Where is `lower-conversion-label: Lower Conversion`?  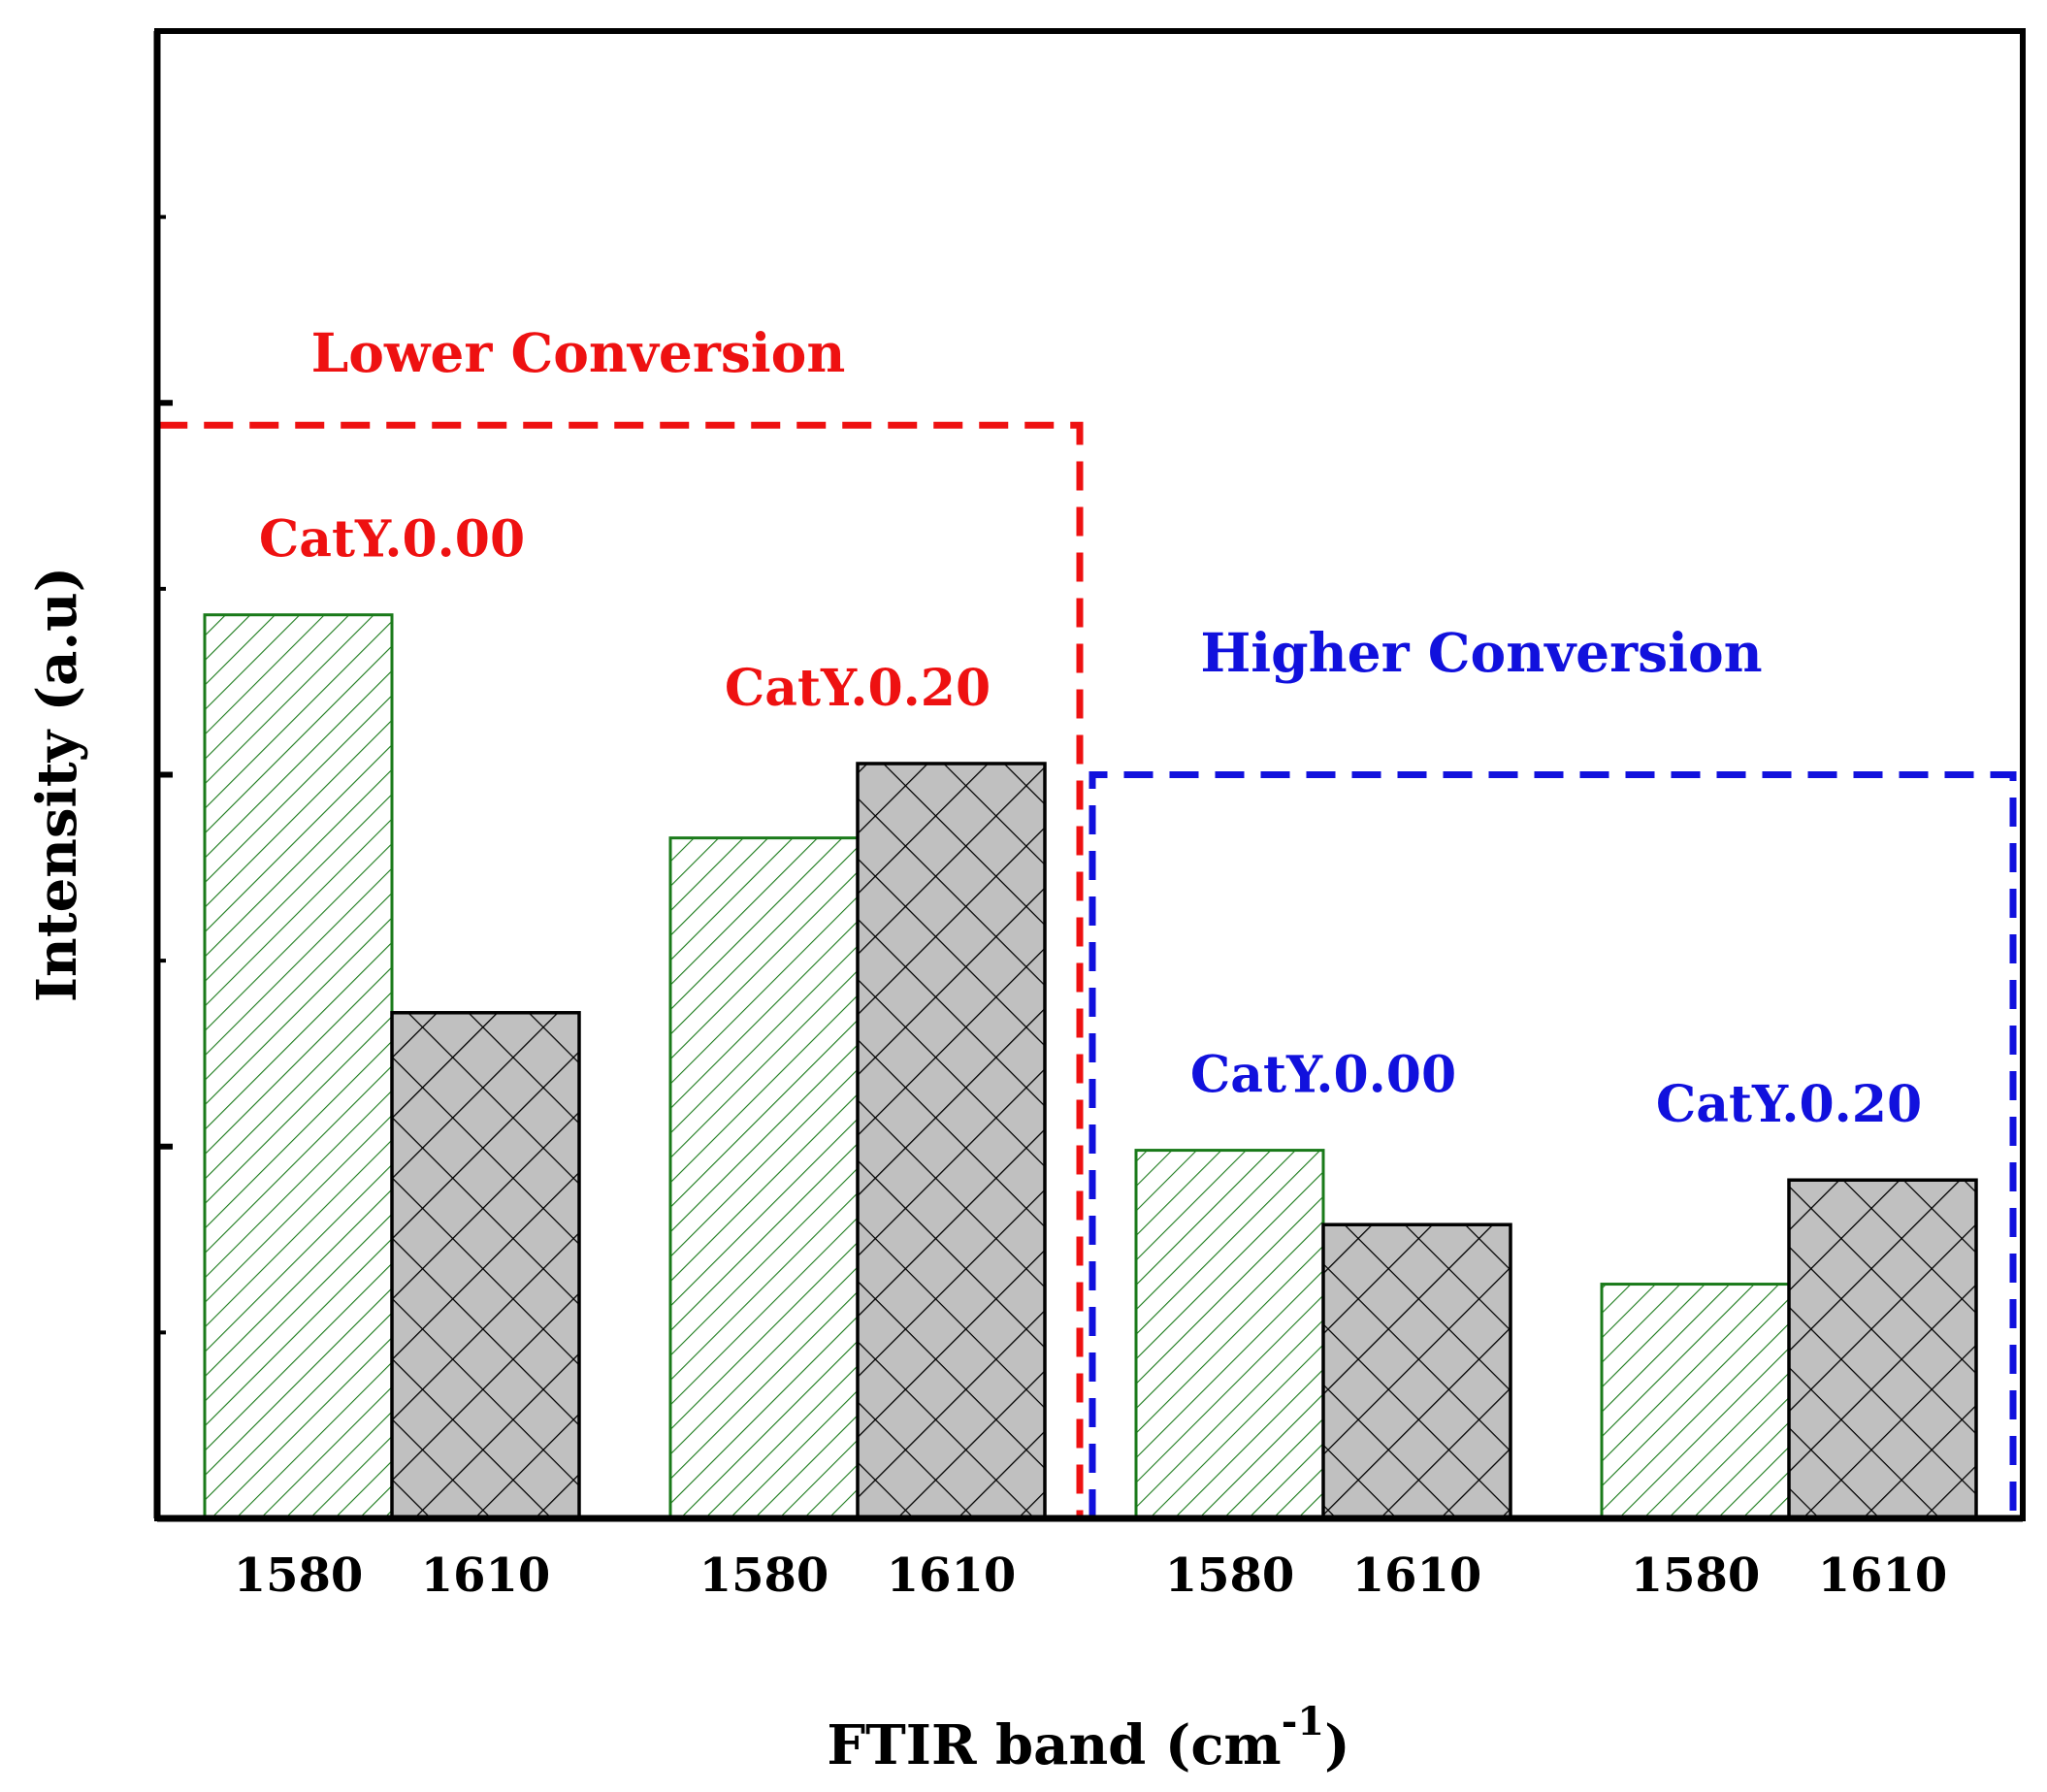 lower-conversion-label: Lower Conversion is located at coordinates (578, 352).